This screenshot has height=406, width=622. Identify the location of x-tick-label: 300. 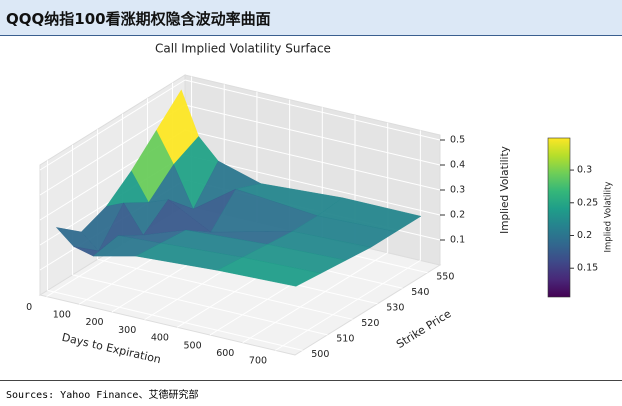
(127, 330).